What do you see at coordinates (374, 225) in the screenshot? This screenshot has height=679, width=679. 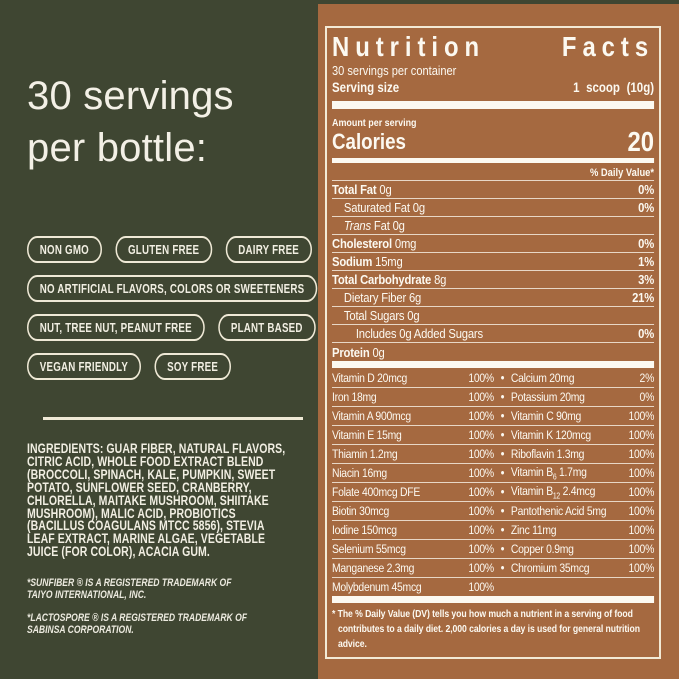 I see `nutrient-name: Trans Fat 0g` at bounding box center [374, 225].